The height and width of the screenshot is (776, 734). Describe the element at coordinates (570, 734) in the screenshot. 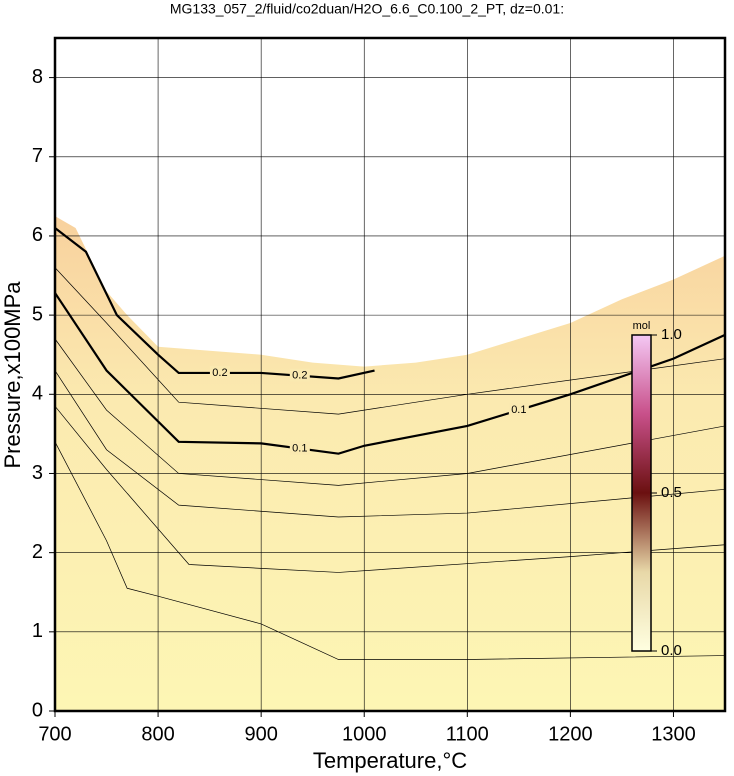

I see `x-tick-label: 1200` at that location.